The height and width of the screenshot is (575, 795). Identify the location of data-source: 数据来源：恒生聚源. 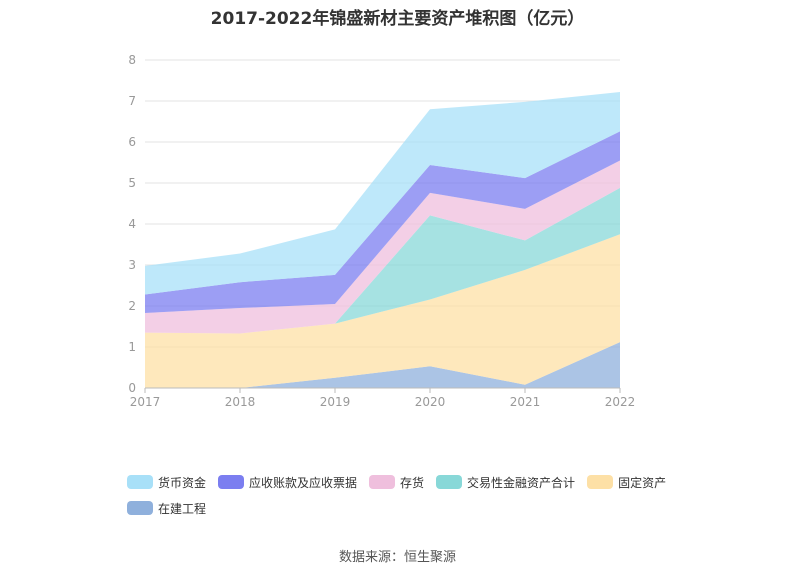
(397, 557).